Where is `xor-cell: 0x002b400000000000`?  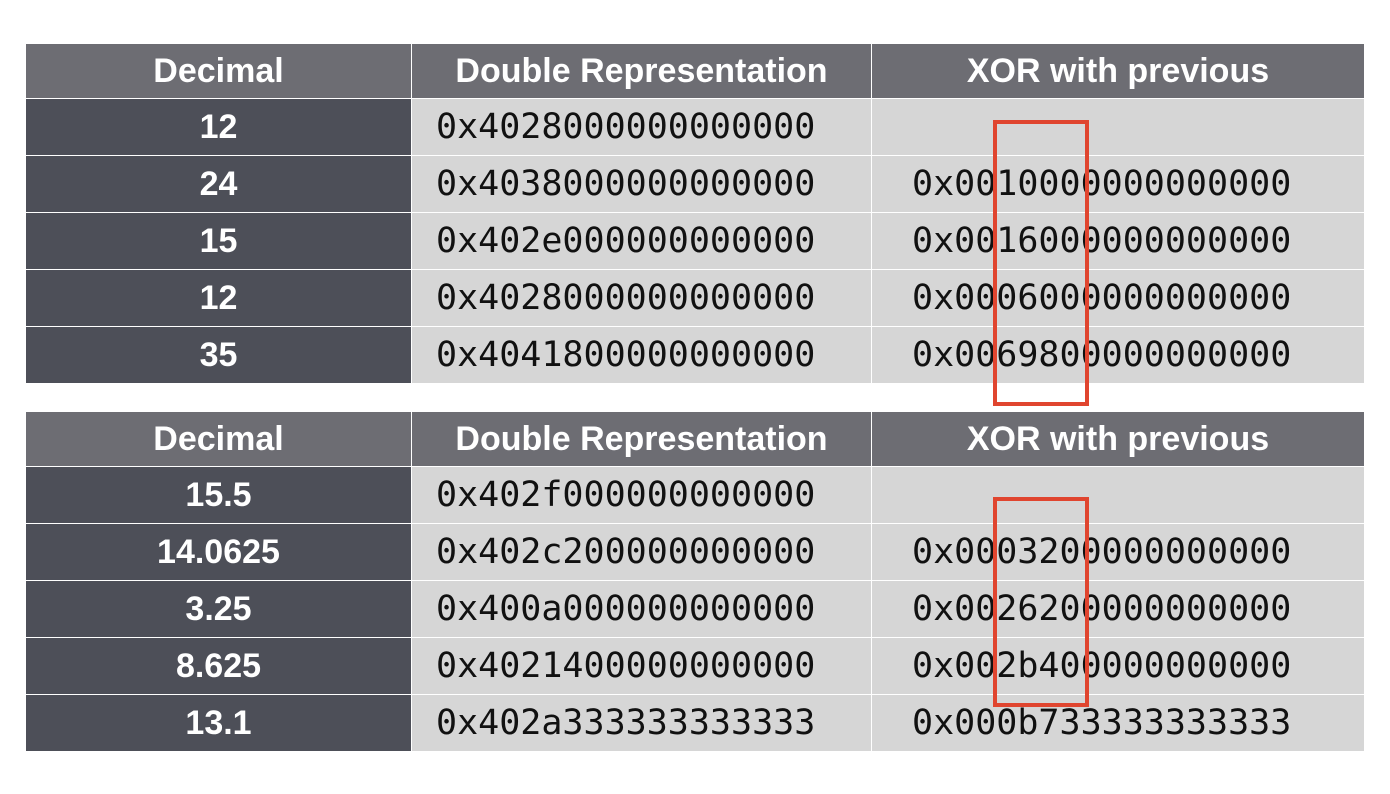
xor-cell: 0x002b400000000000 is located at coordinates (1118, 666).